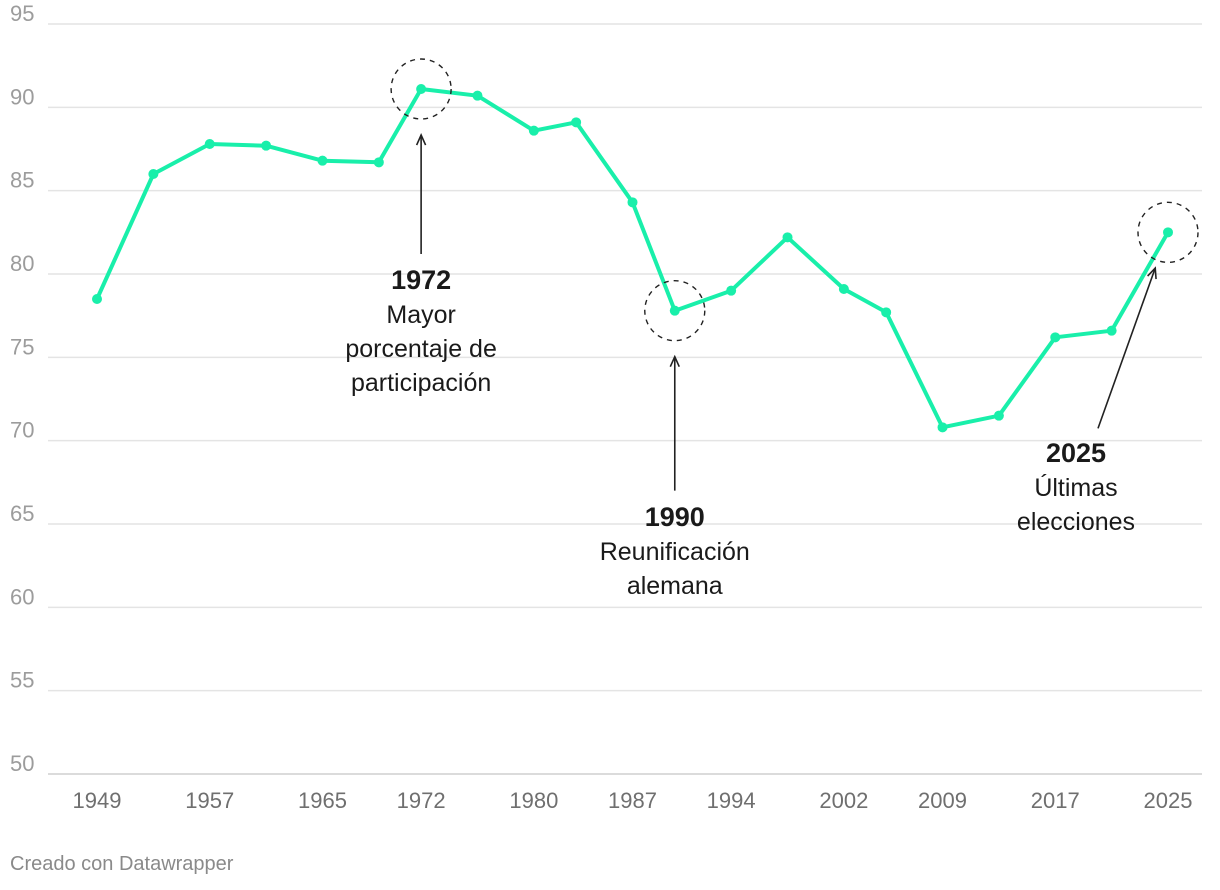 Image resolution: width=1220 pixels, height=890 pixels. Describe the element at coordinates (421, 383) in the screenshot. I see `annotation-text-1972: participación` at that location.